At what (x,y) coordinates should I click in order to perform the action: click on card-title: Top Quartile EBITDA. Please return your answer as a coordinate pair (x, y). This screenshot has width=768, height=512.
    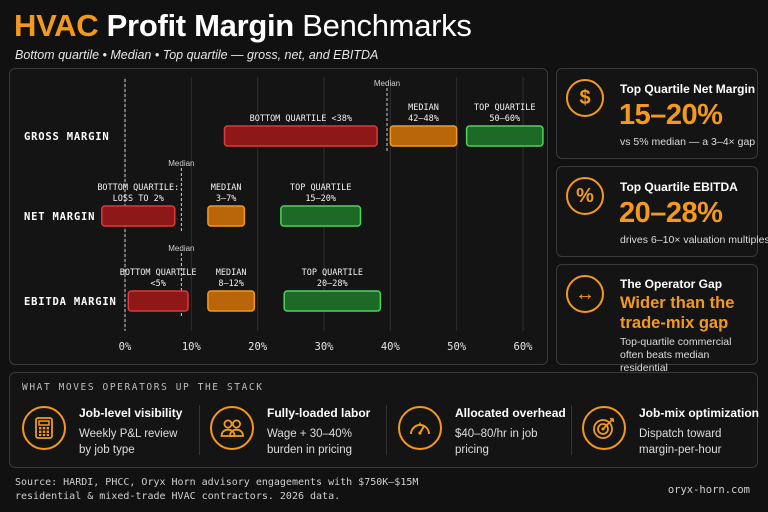
    Looking at the image, I should click on (679, 187).